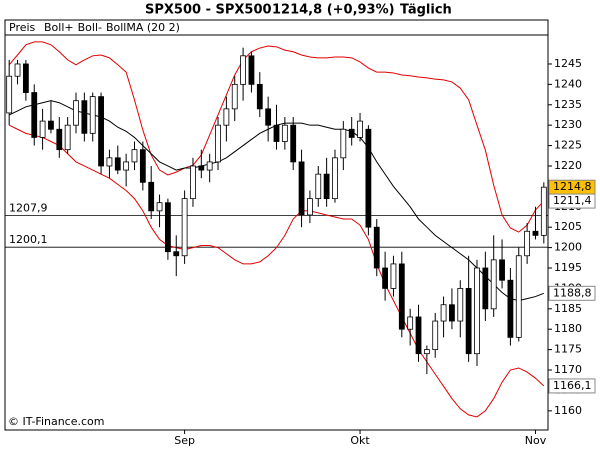  I want to click on y-tick-label: 1170, so click(568, 369).